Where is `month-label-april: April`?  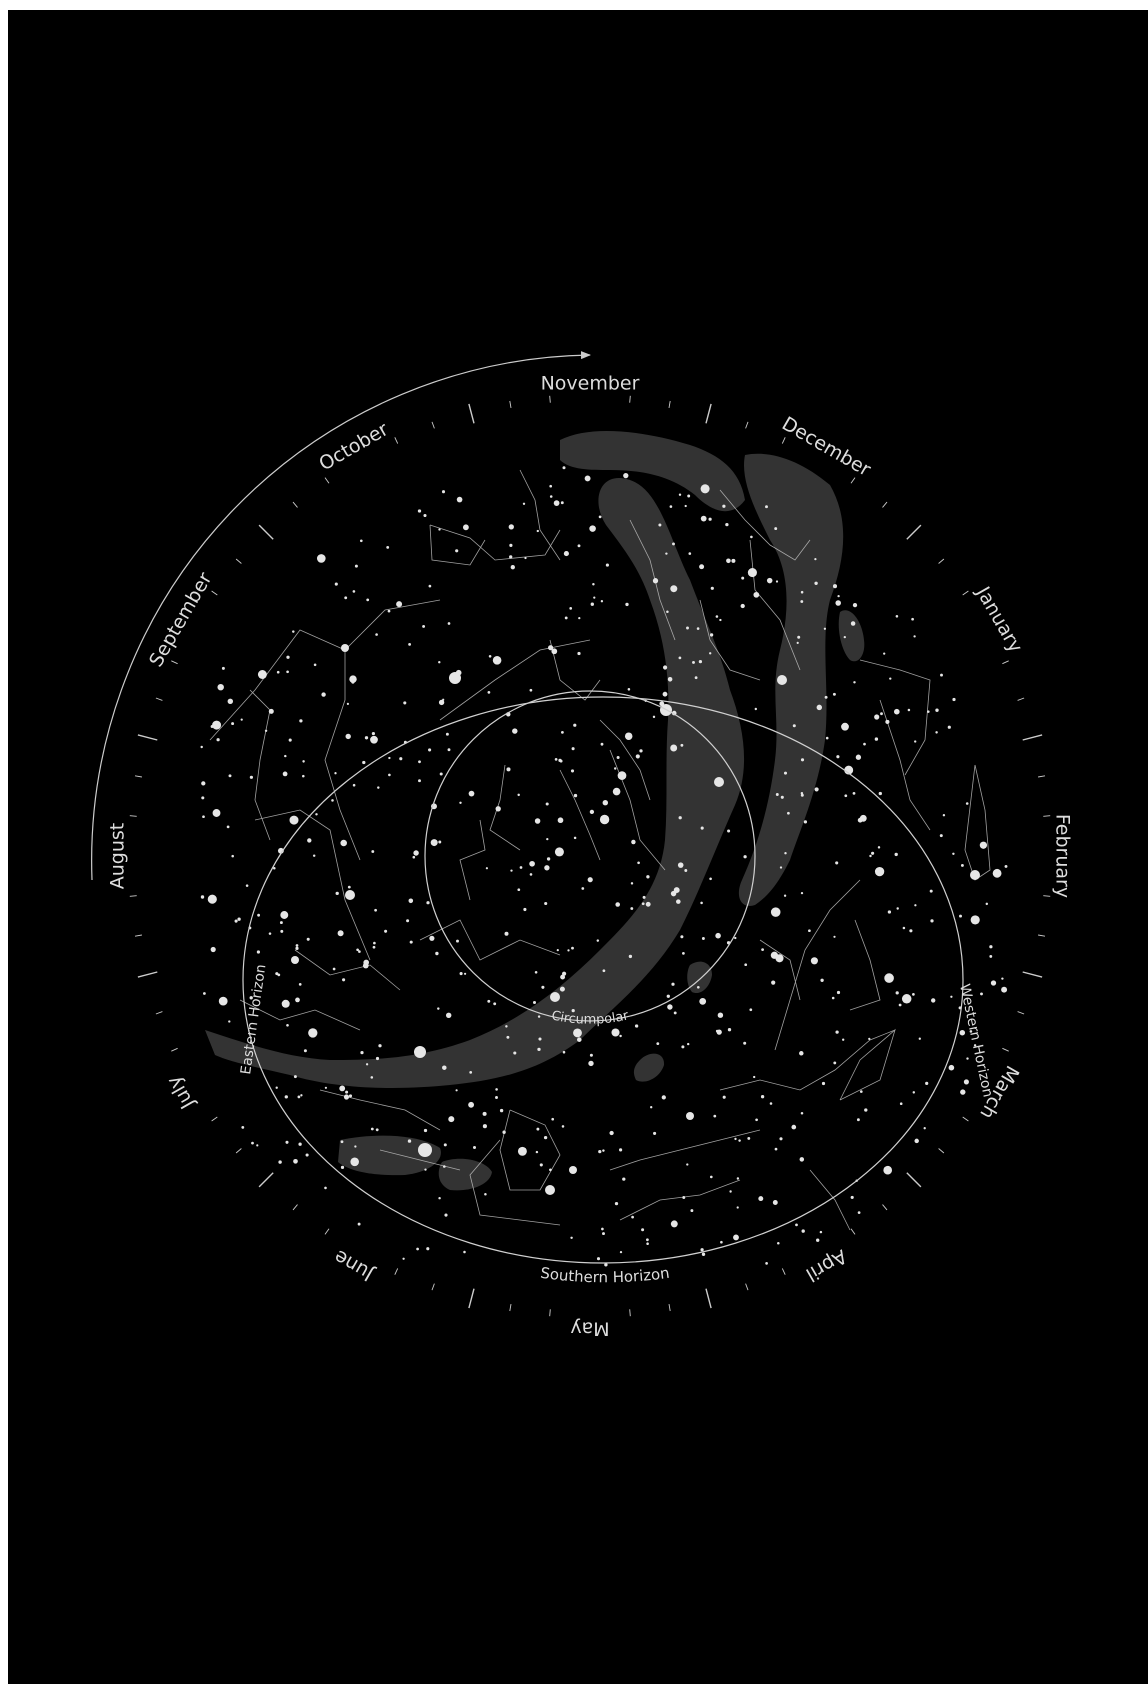
month-label-april: April is located at coordinates (826, 1265).